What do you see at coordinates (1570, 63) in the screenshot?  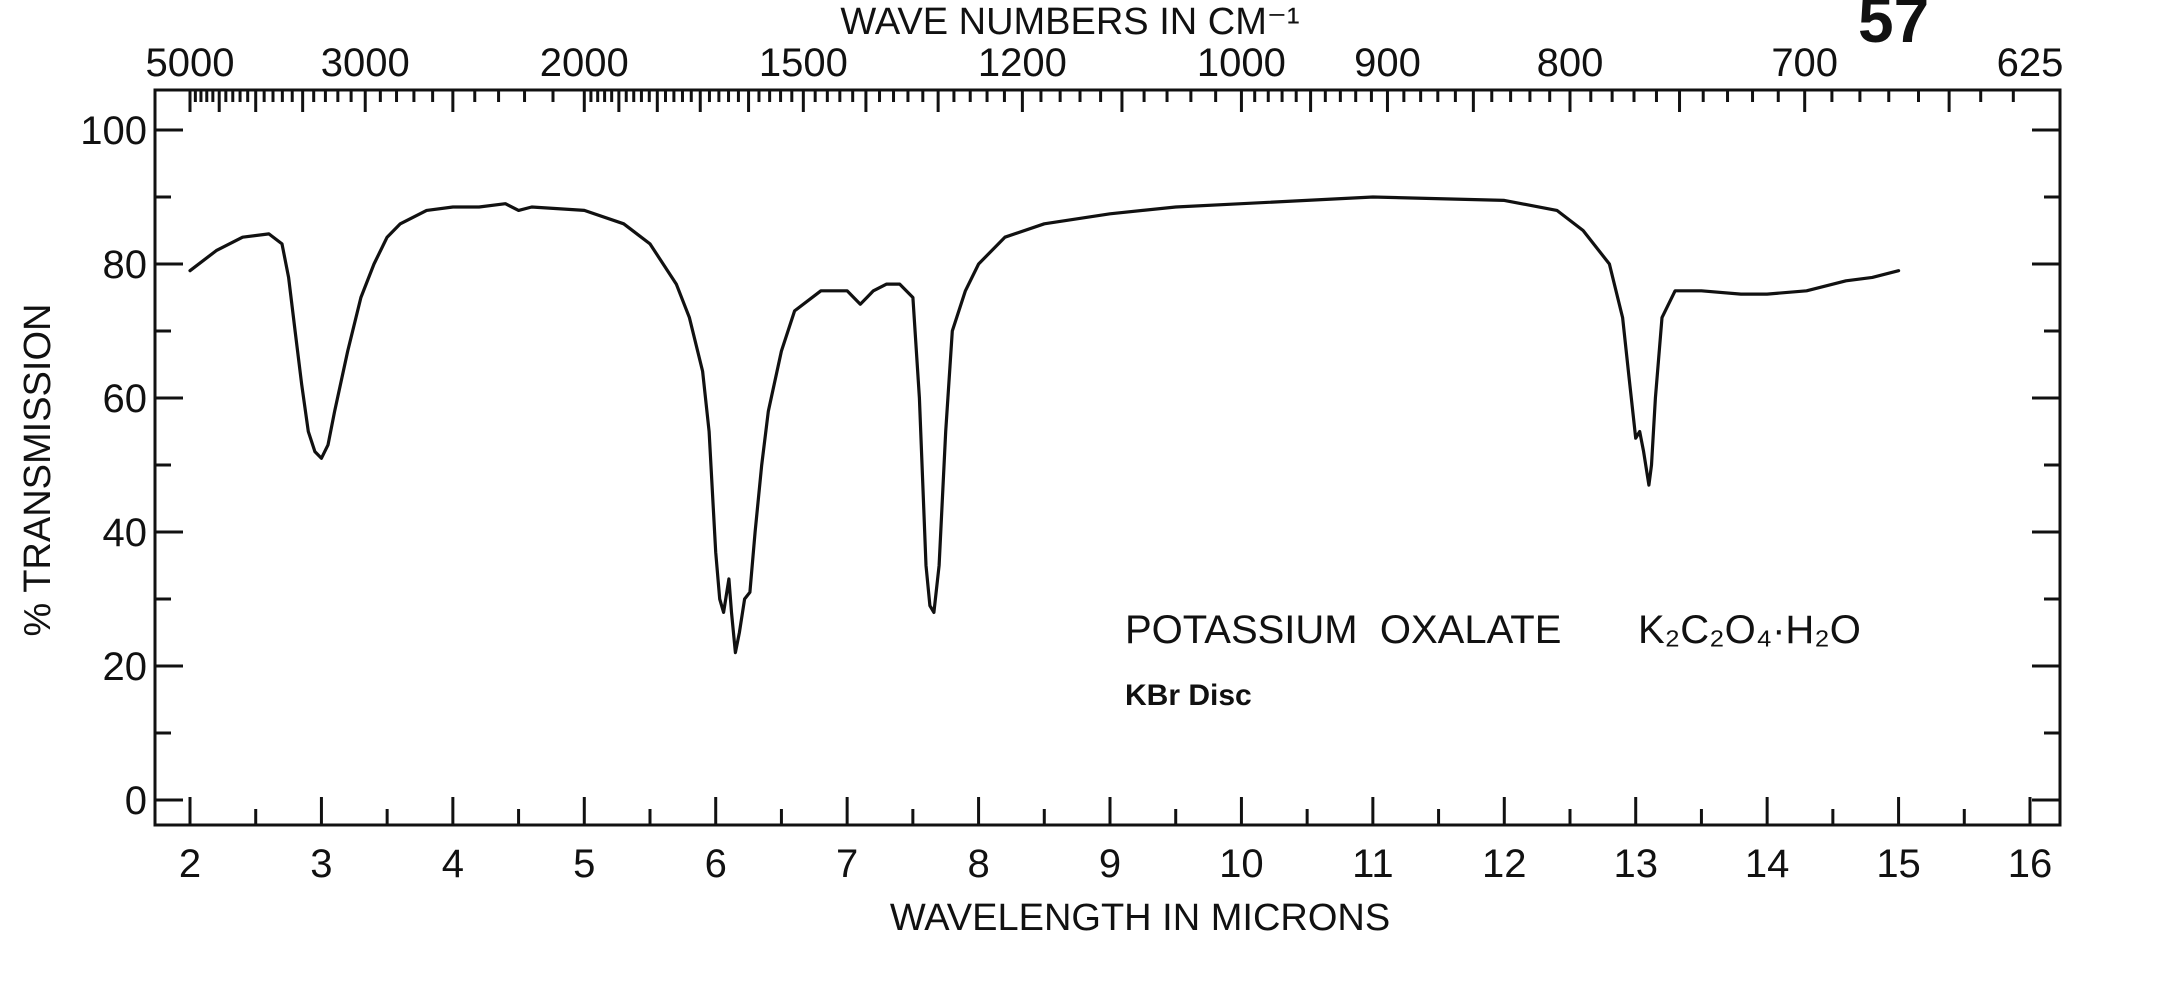 I see `top-tick-label: 800` at bounding box center [1570, 63].